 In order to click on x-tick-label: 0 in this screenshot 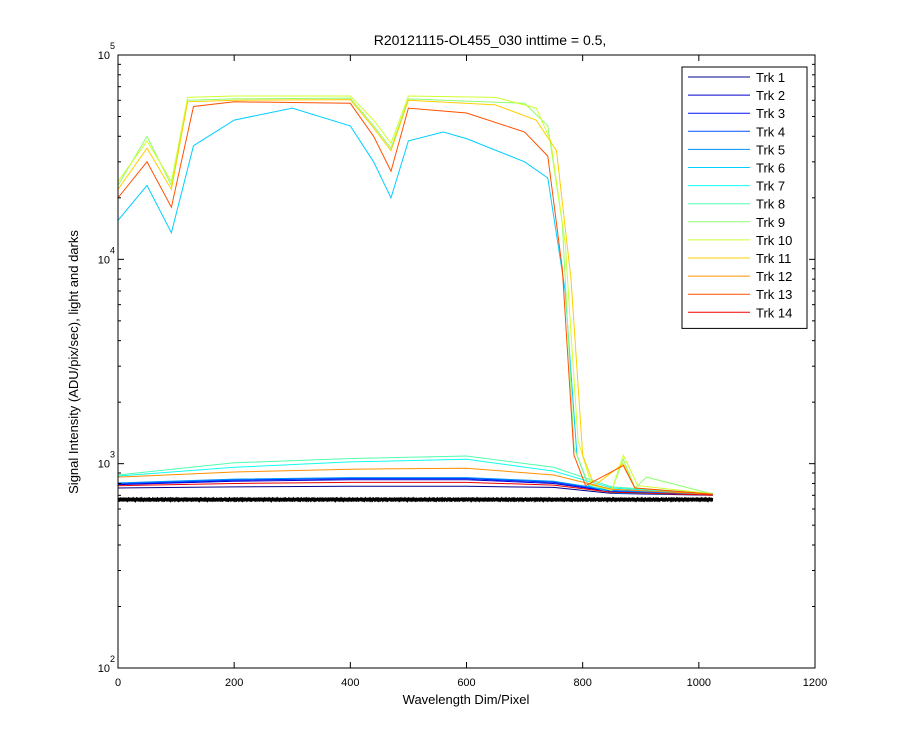, I will do `click(118, 683)`.